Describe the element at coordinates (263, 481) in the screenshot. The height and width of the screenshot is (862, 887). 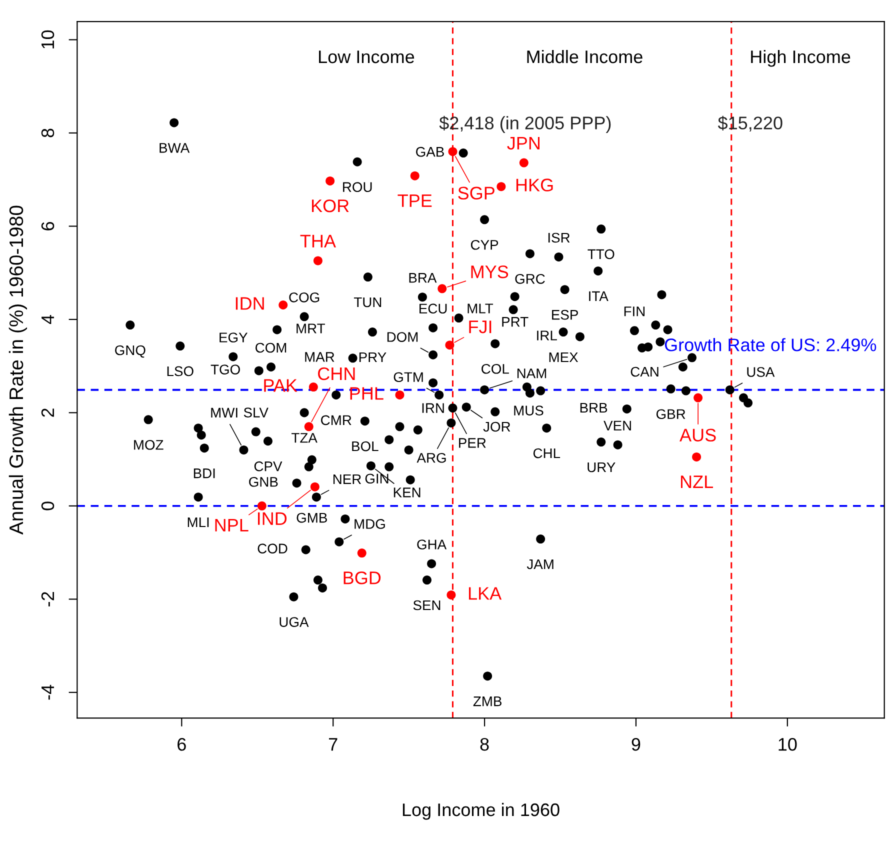
I see `annotation: GNB` at that location.